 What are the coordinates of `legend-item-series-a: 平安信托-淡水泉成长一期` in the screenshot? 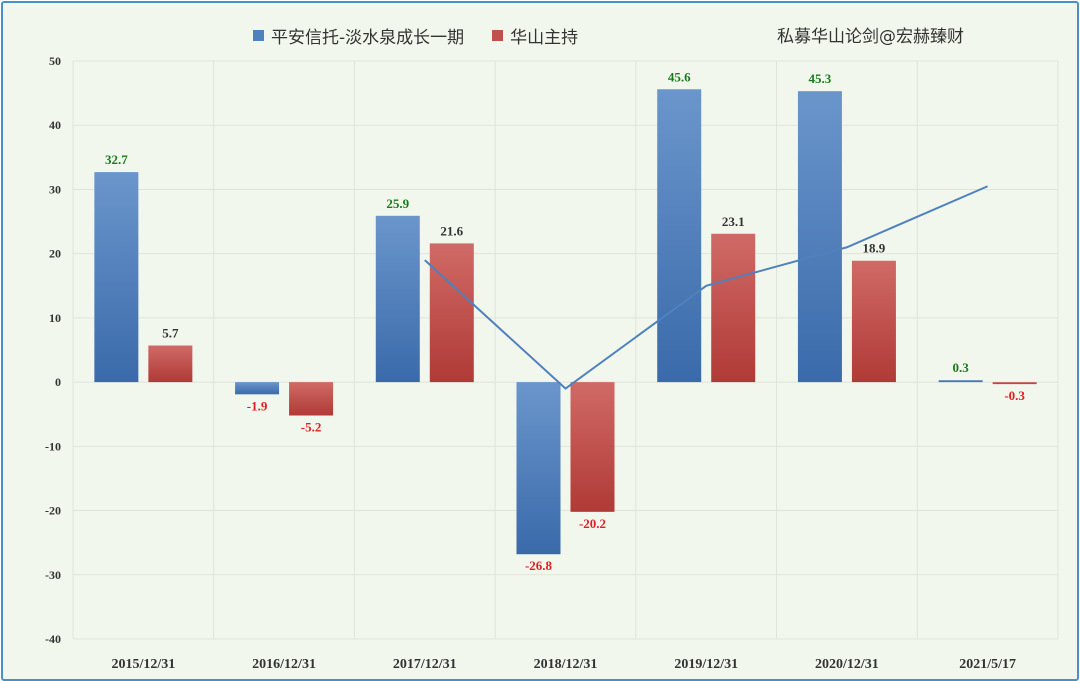 It's located at (358, 35).